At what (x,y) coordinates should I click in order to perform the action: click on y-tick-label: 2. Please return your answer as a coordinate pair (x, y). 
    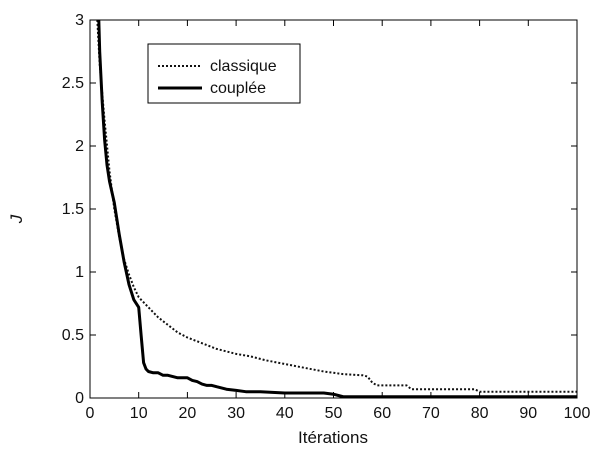
    Looking at the image, I should click on (79, 146).